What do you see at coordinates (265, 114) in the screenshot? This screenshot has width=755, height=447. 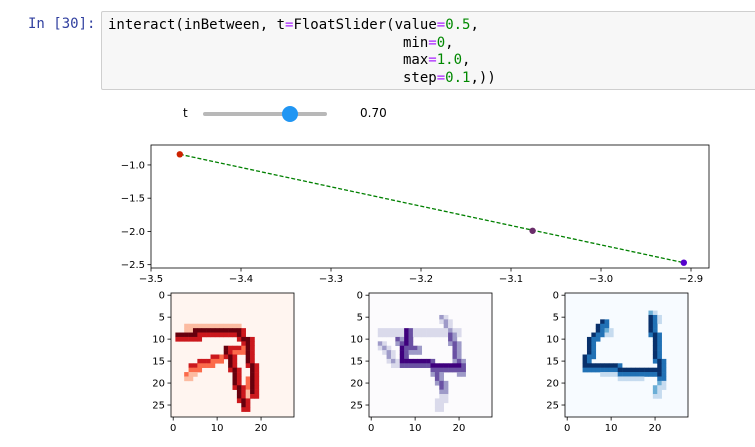 I see `slider-track` at bounding box center [265, 114].